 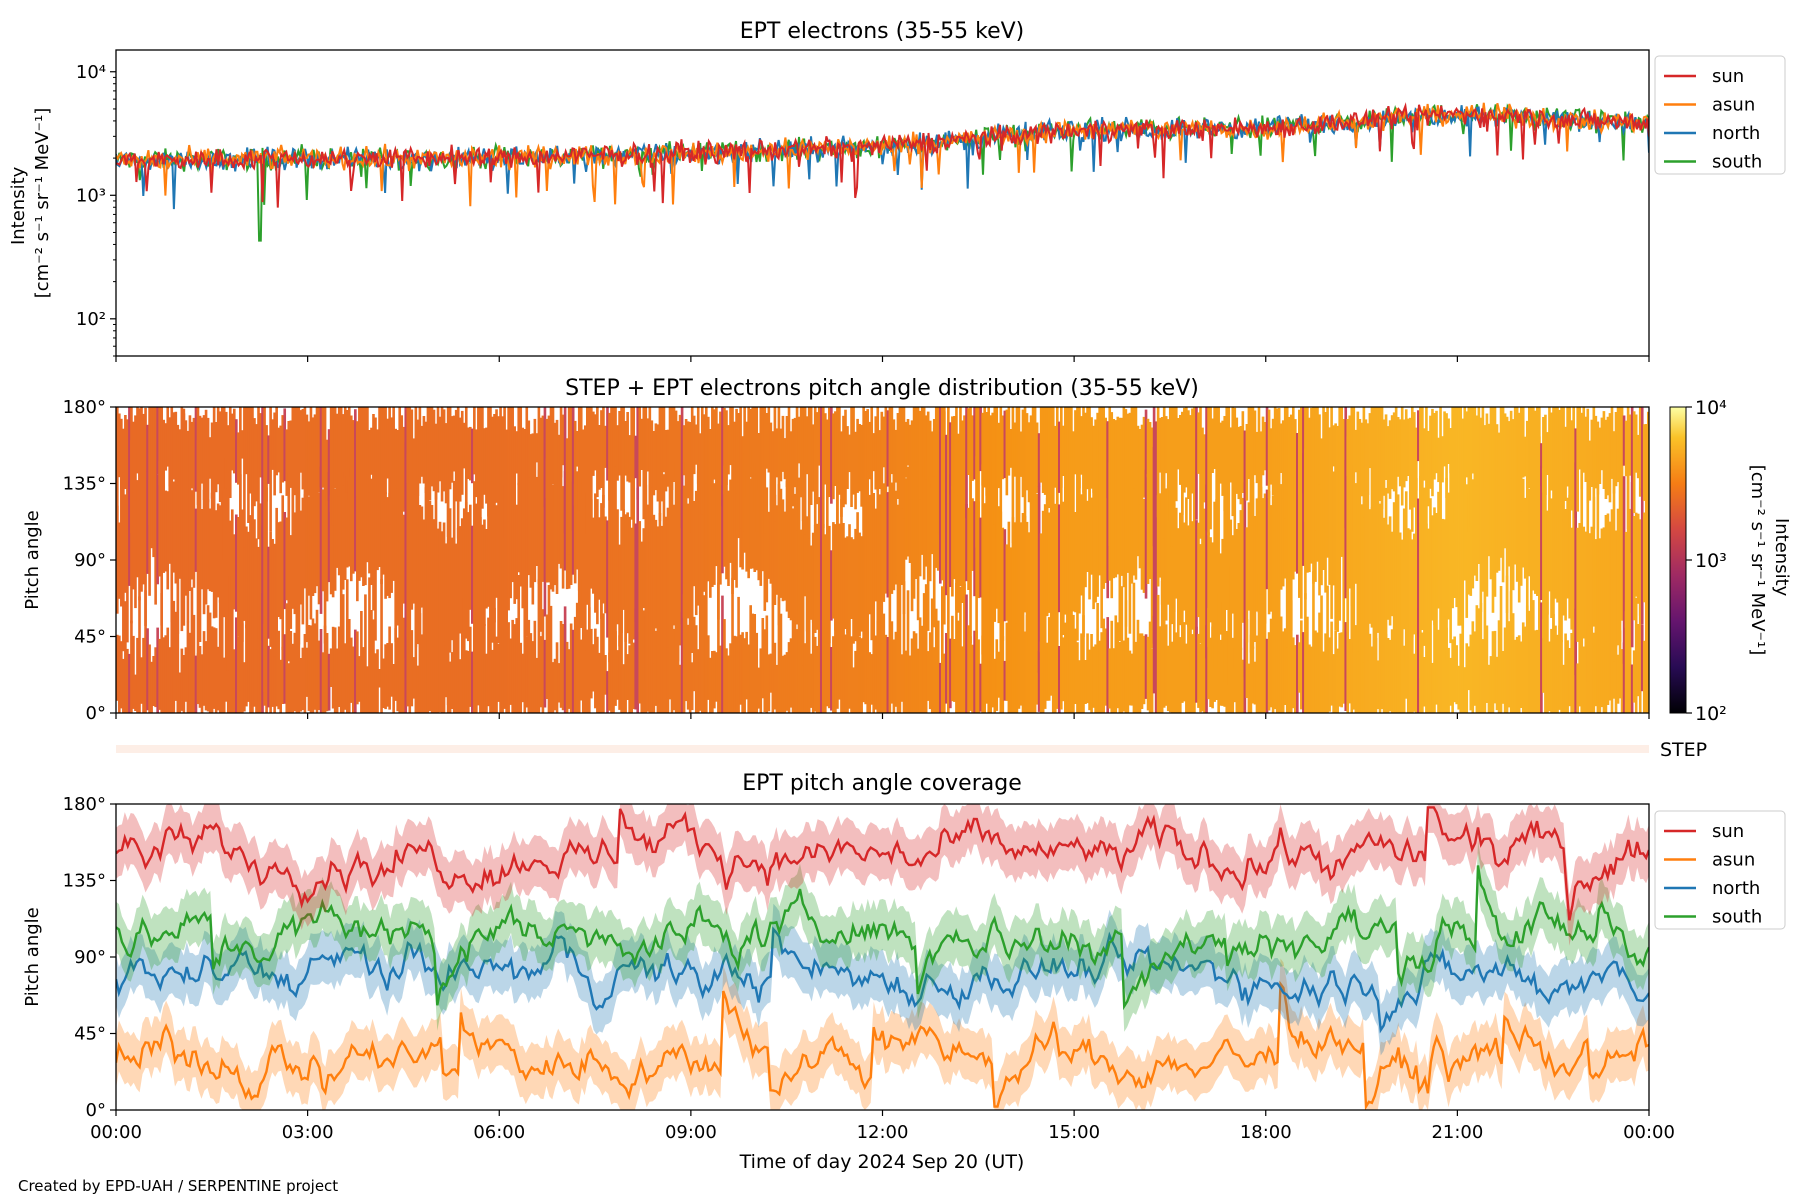 I want to click on x-tick-label: 06:00, so click(x=499, y=1132).